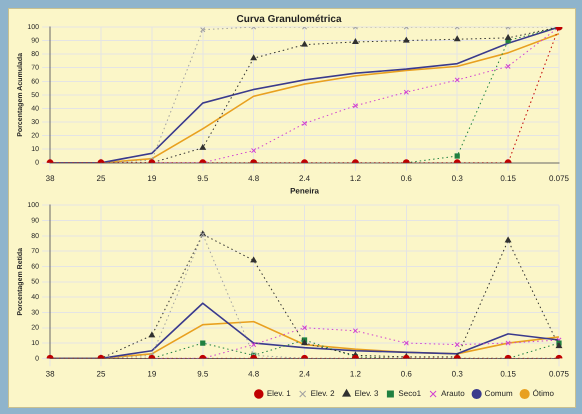 This screenshot has height=414, width=582. What do you see at coordinates (305, 191) in the screenshot?
I see `x-axis-title: Peneira` at bounding box center [305, 191].